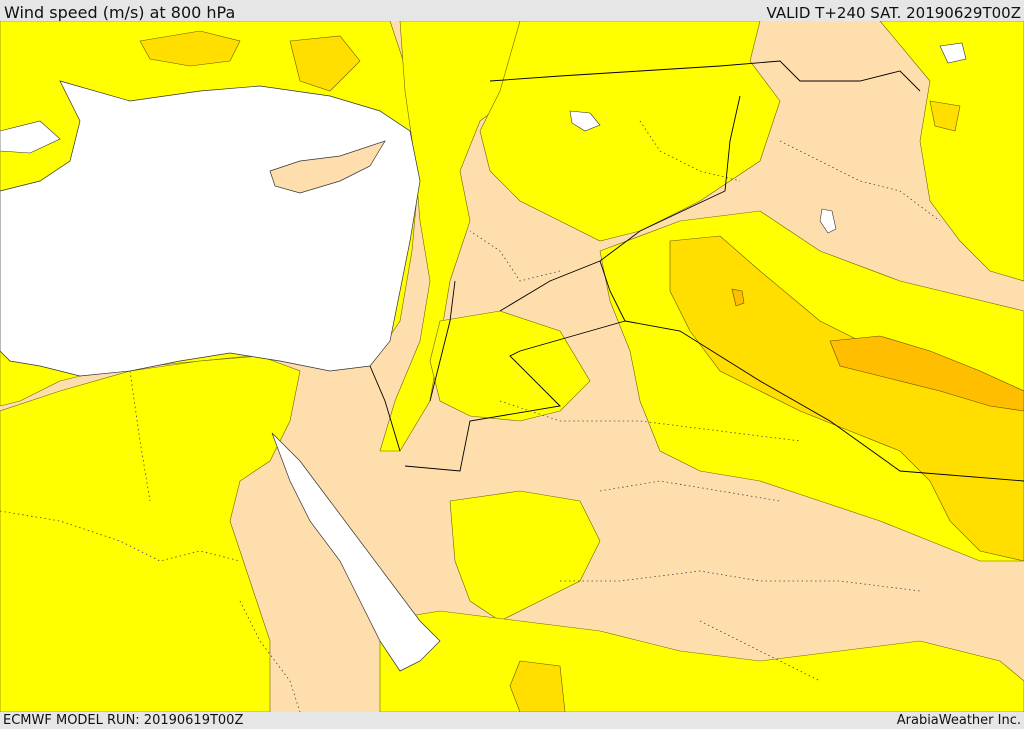 This screenshot has width=1024, height=729. Describe the element at coordinates (893, 13) in the screenshot. I see `valid-time: VALID T+240 SAT. 20190629T00Z` at that location.